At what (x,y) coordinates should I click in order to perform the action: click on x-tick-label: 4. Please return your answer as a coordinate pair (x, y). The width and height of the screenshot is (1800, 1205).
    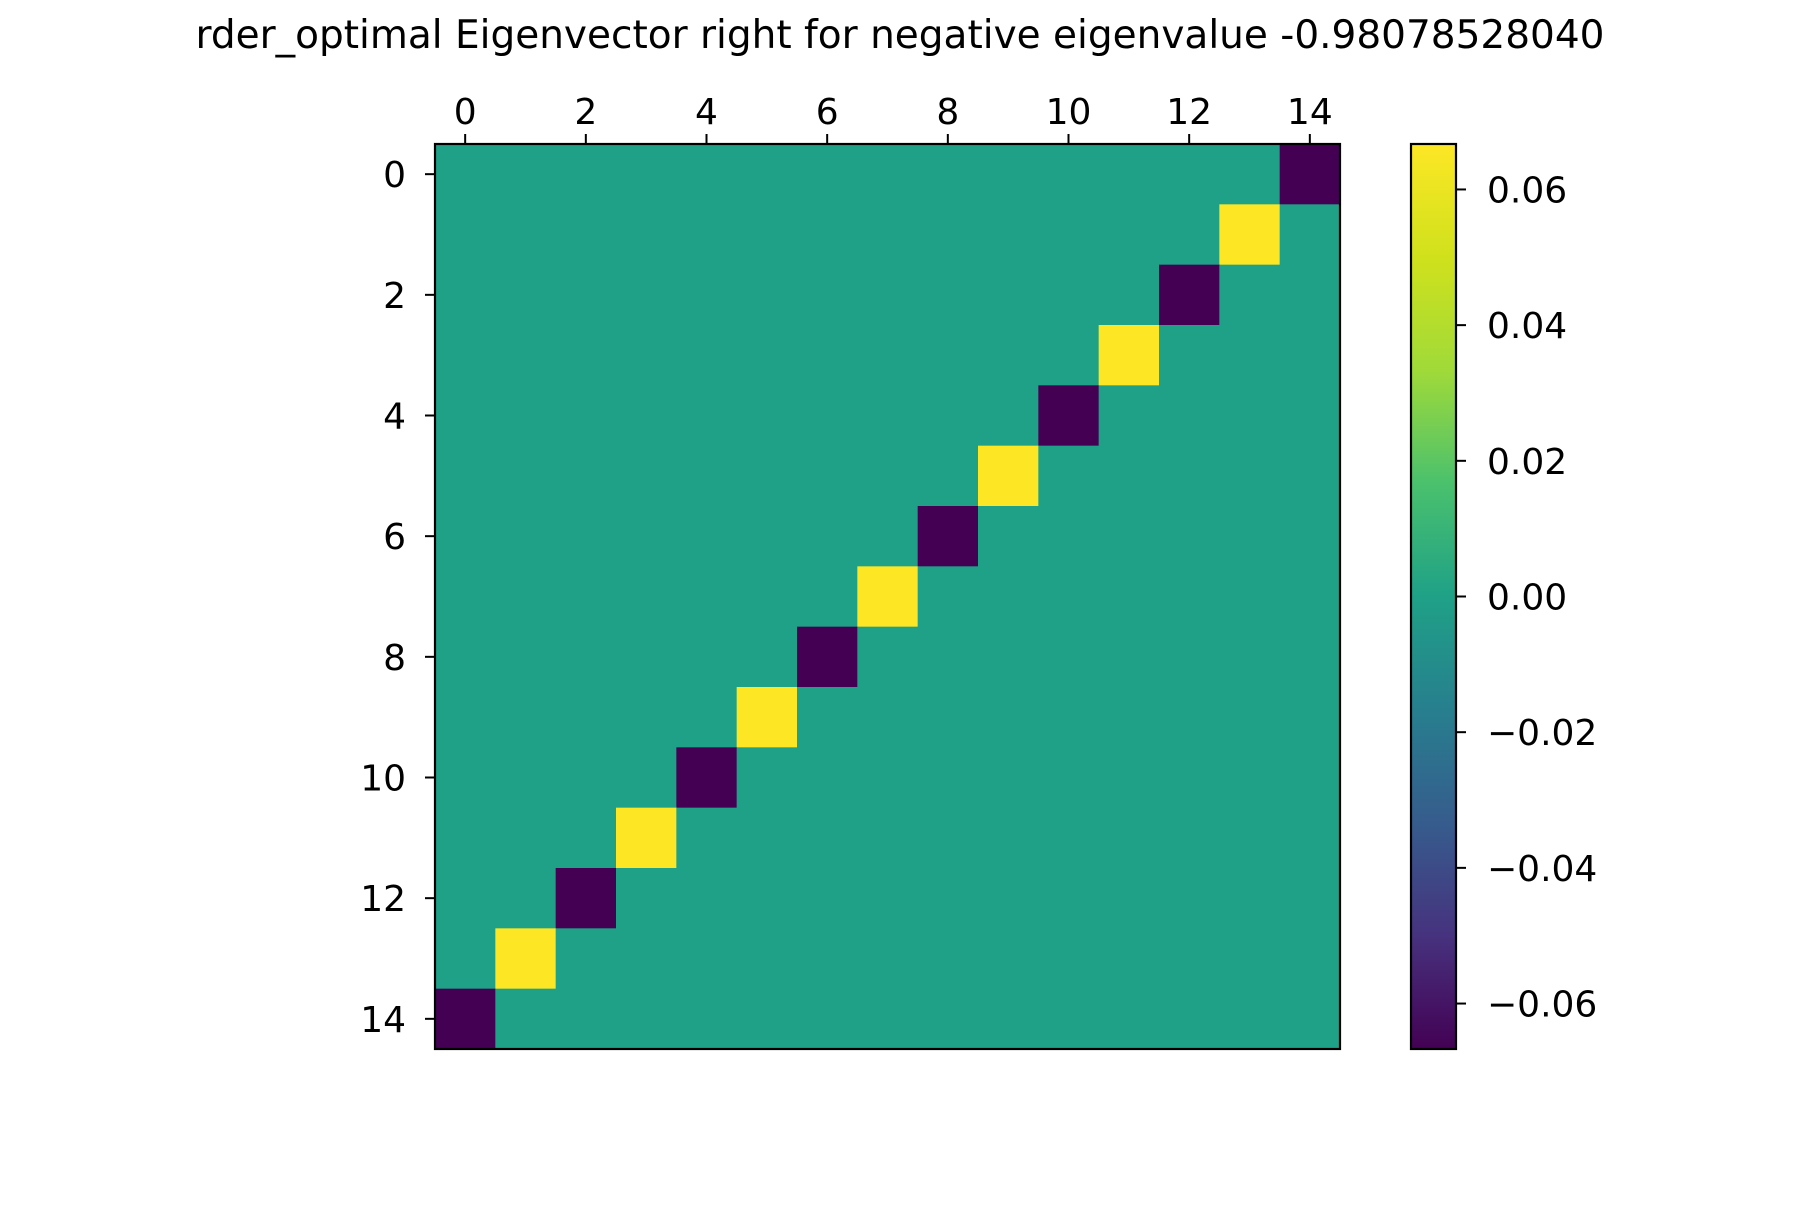
    Looking at the image, I should click on (706, 112).